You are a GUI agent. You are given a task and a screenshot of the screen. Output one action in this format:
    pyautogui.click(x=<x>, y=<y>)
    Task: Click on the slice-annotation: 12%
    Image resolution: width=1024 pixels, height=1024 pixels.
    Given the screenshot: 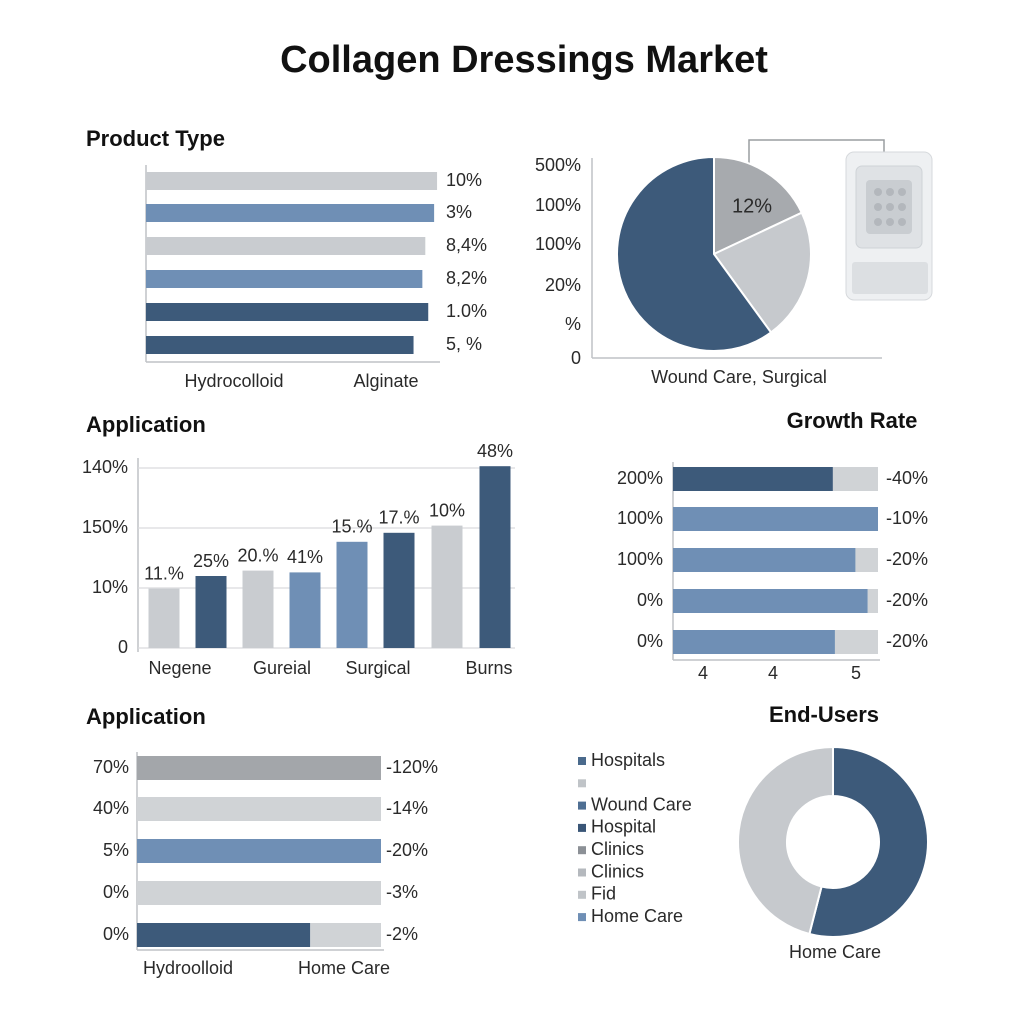 What is the action you would take?
    pyautogui.click(x=752, y=206)
    